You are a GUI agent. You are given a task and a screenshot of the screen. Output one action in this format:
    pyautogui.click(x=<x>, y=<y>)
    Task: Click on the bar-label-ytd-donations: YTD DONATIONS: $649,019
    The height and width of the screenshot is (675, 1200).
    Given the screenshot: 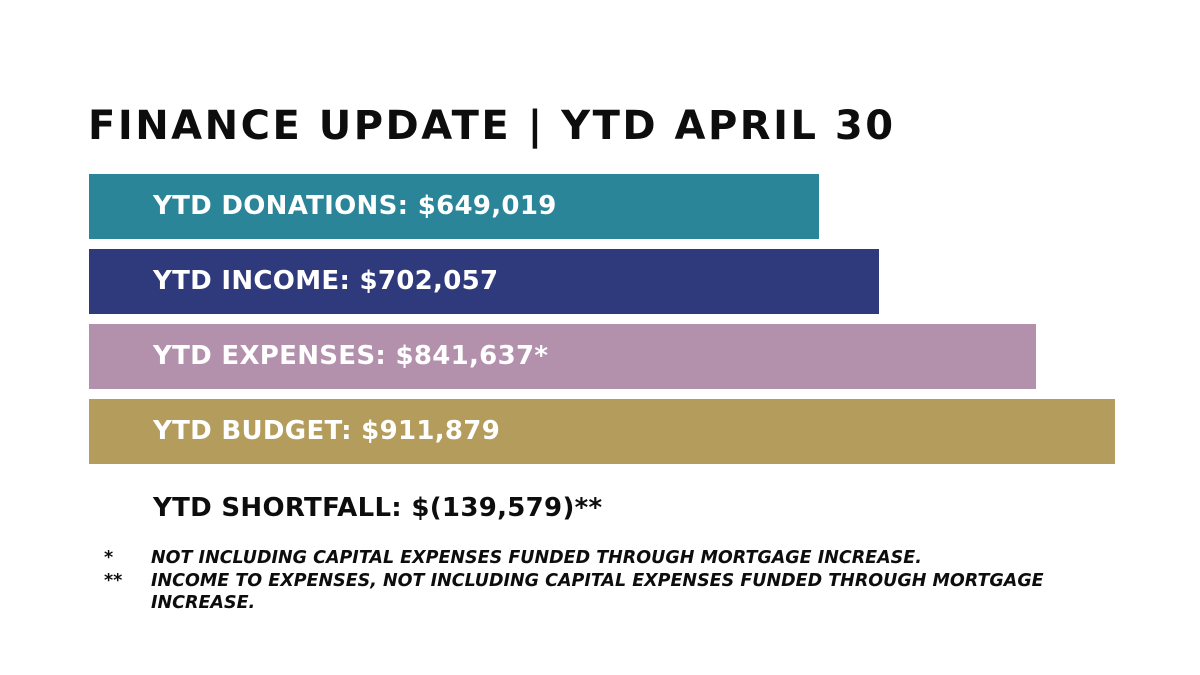 What is the action you would take?
    pyautogui.click(x=355, y=206)
    